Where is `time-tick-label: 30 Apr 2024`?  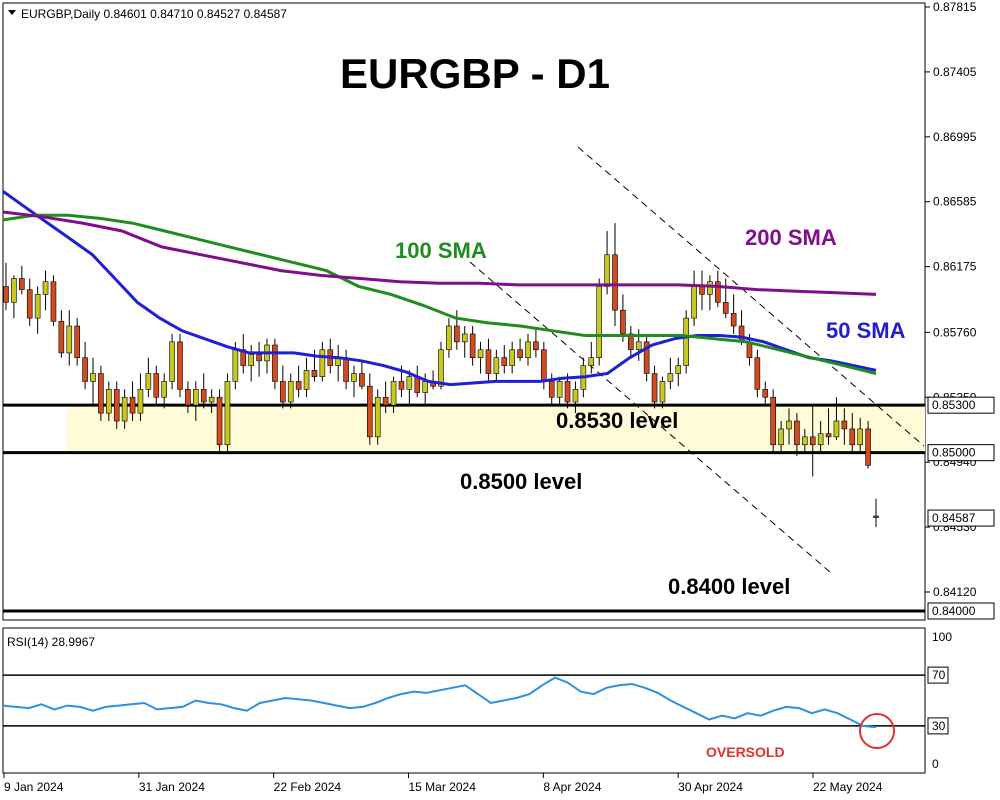 time-tick-label: 30 Apr 2024 is located at coordinates (710, 787).